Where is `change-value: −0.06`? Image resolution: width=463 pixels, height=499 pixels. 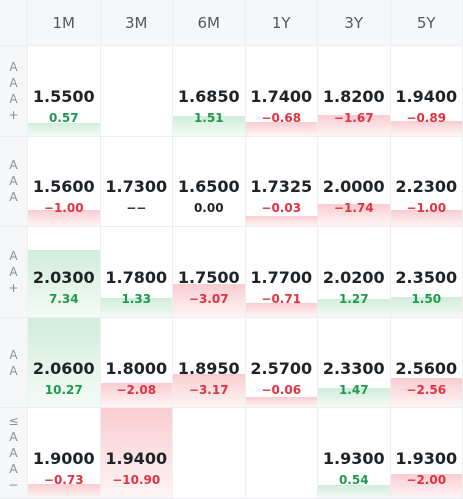
change-value: −0.06 is located at coordinates (281, 389).